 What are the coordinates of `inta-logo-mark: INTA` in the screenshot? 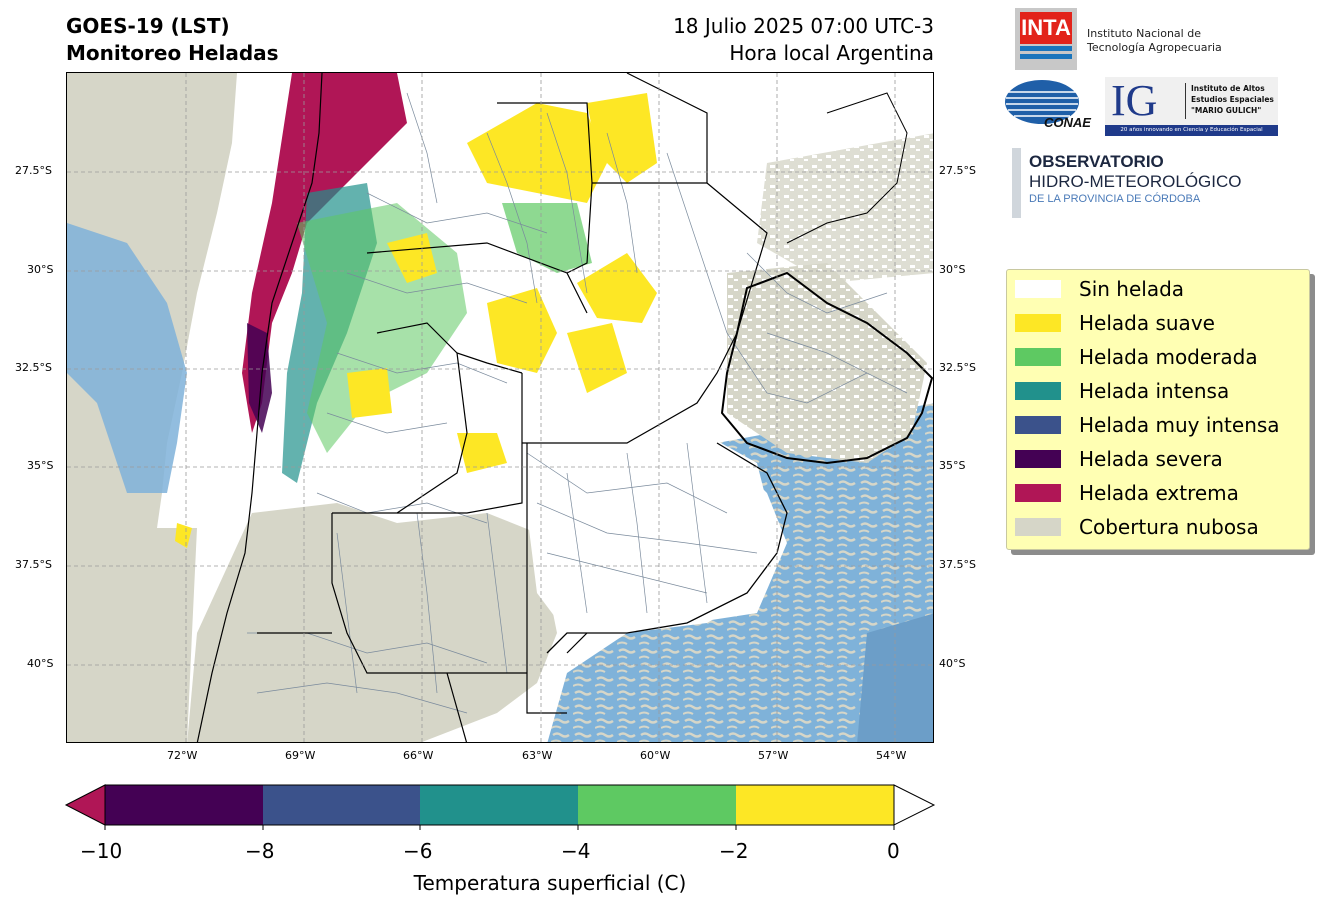 It's located at (1046, 28).